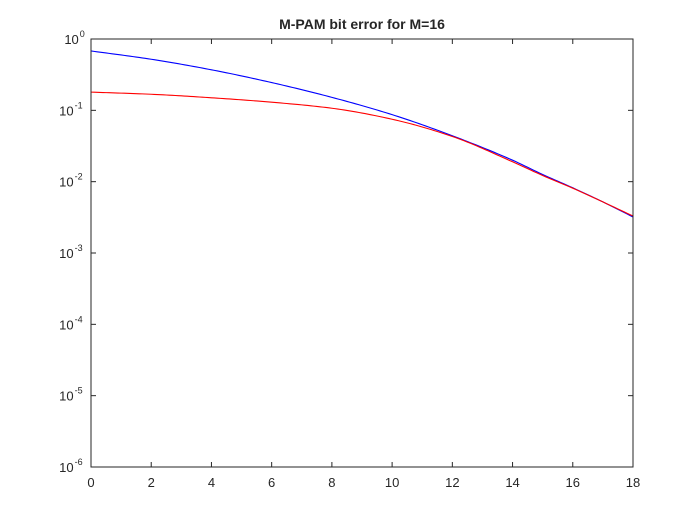 The image size is (700, 530). Describe the element at coordinates (211, 482) in the screenshot. I see `x-tick-label: 4` at that location.